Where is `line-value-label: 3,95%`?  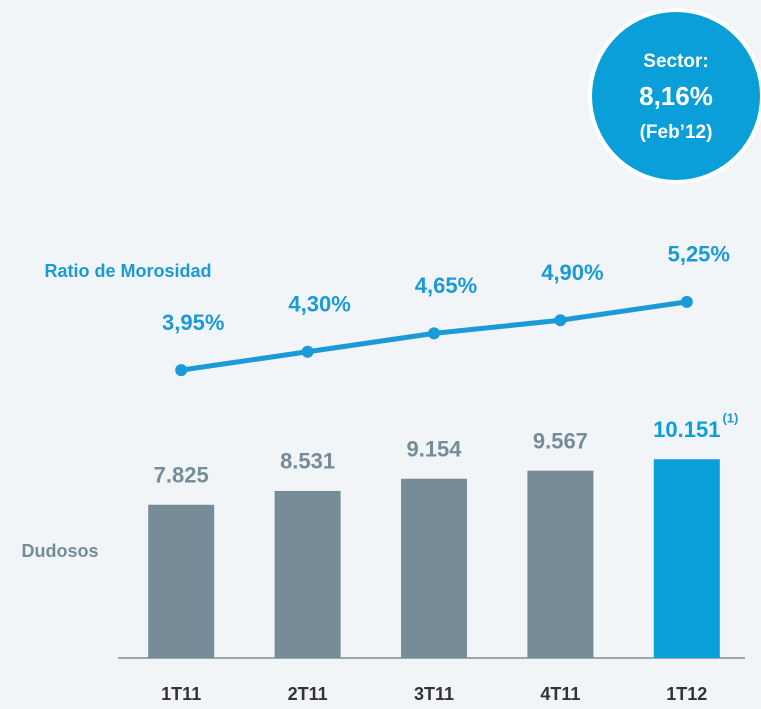 line-value-label: 3,95% is located at coordinates (193, 322).